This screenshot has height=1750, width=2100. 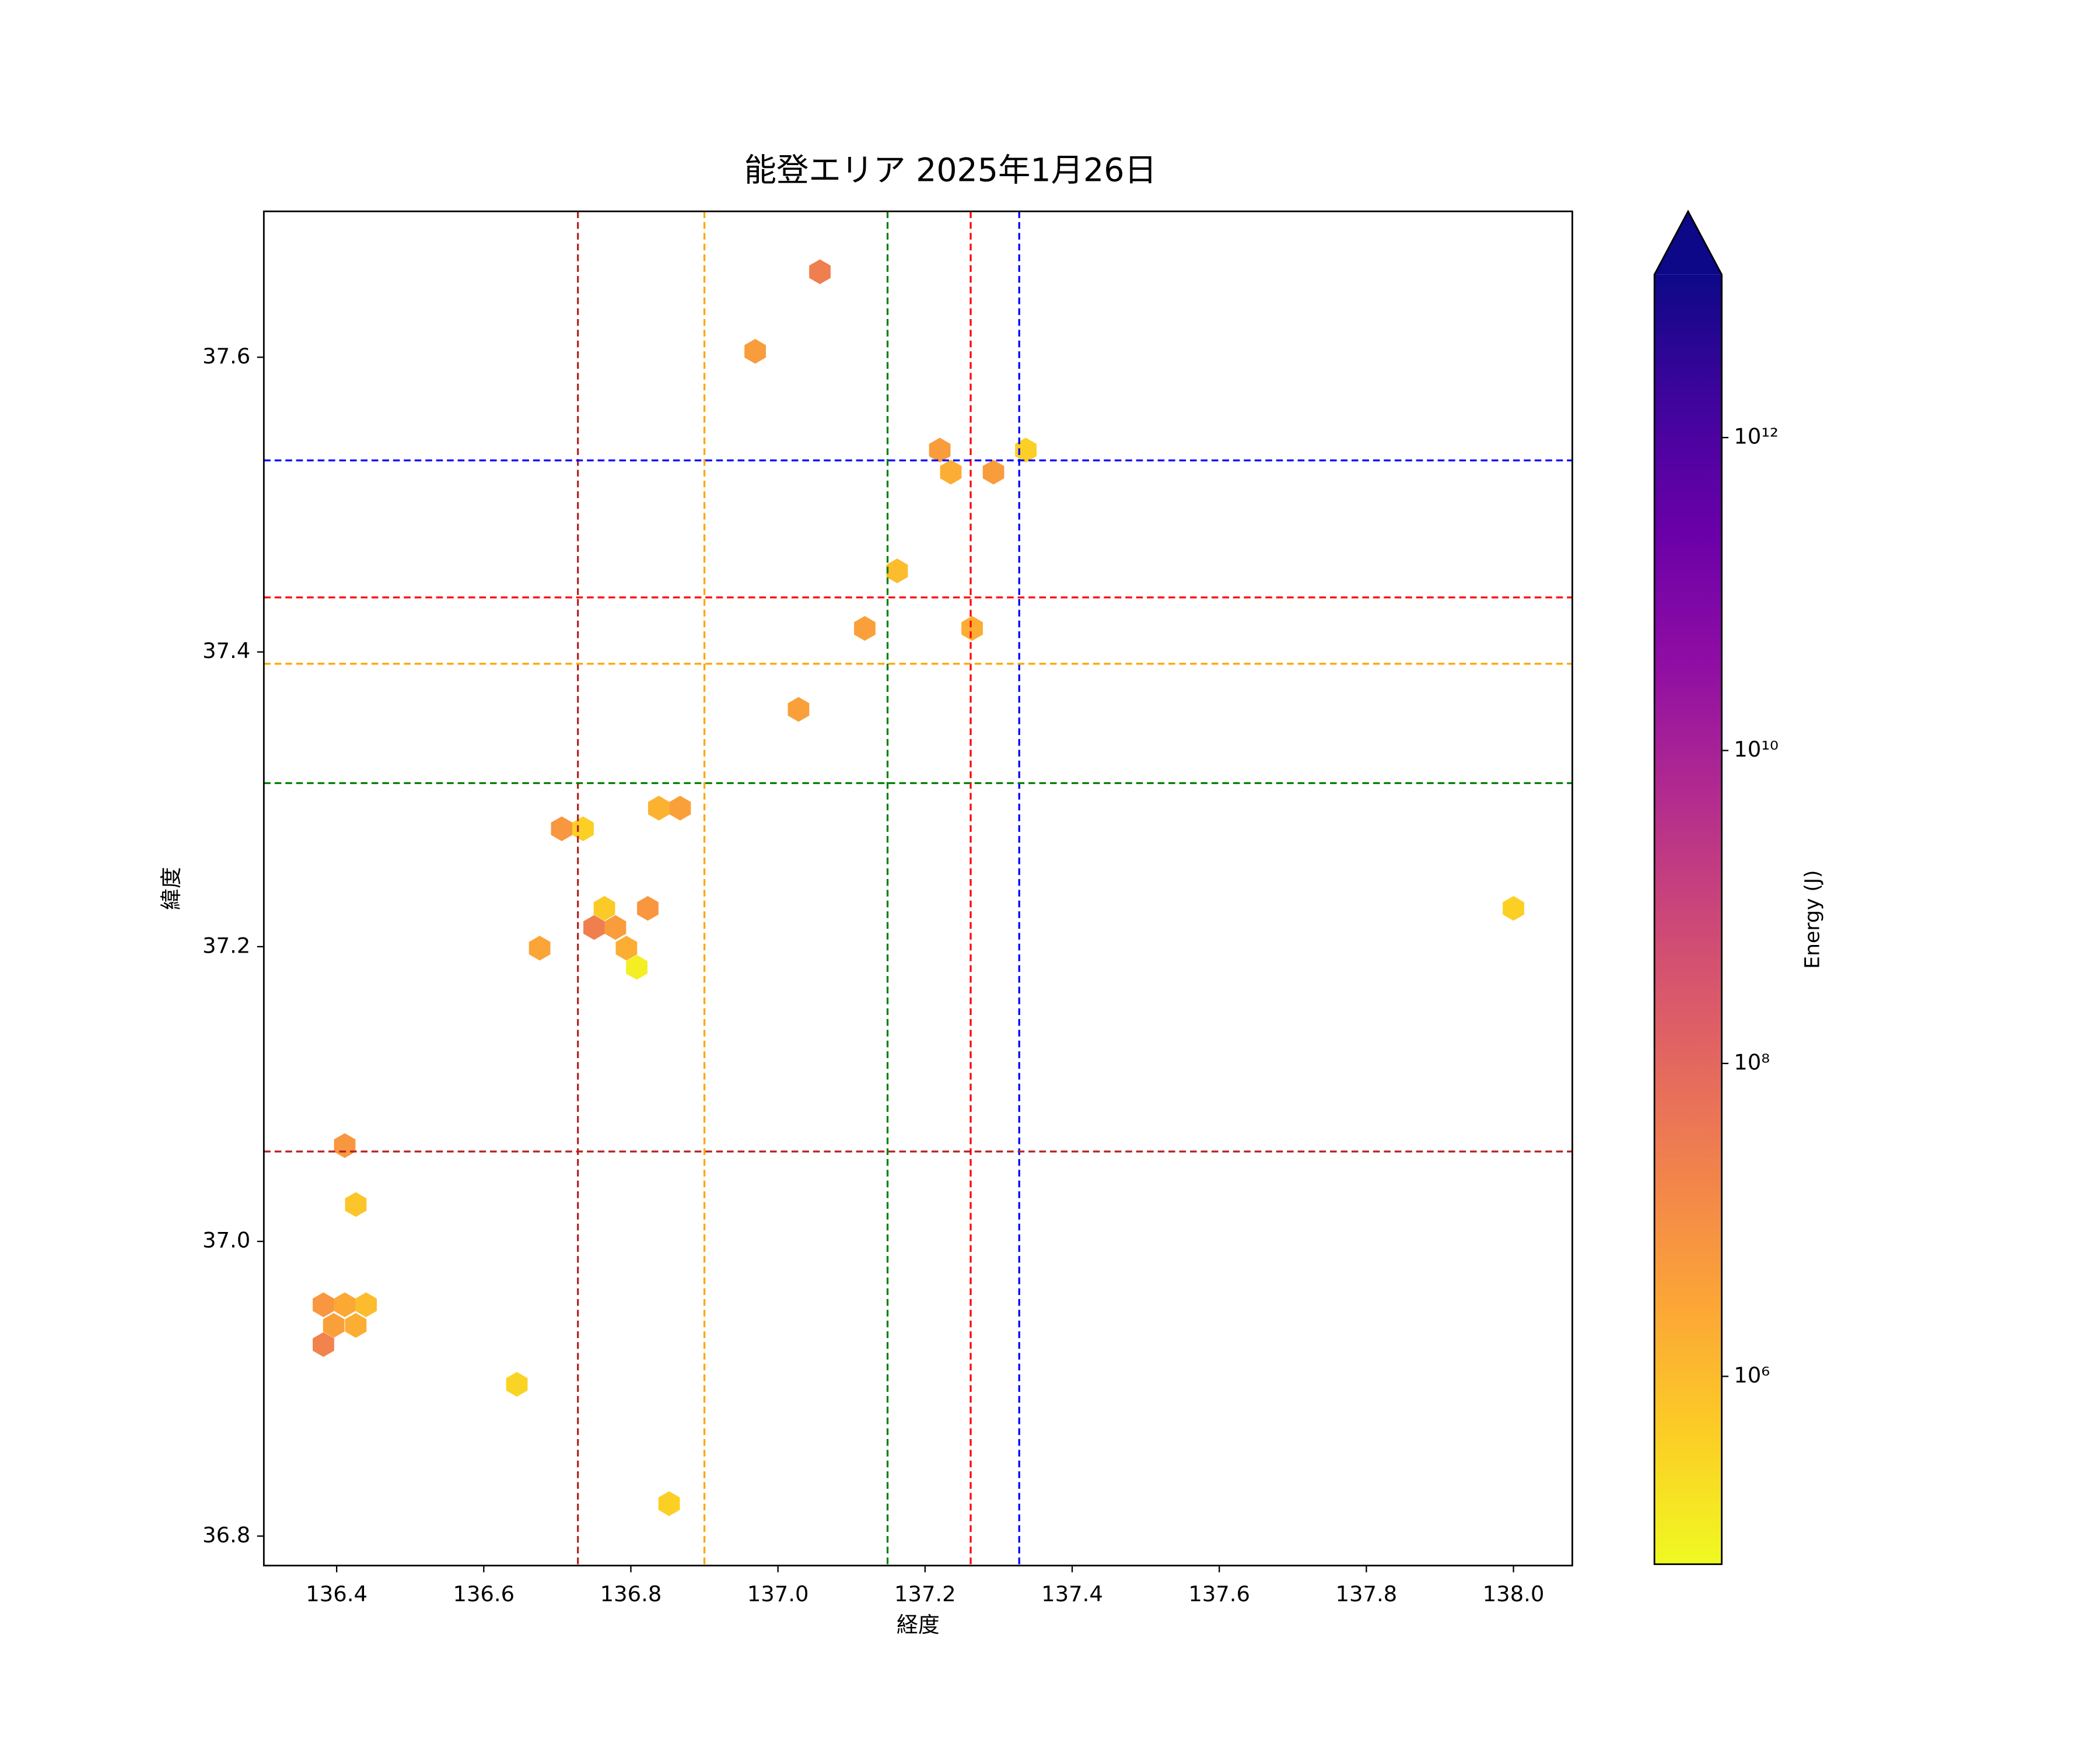 What do you see at coordinates (1756, 436) in the screenshot?
I see `colorbar-tick-label: 10¹²` at bounding box center [1756, 436].